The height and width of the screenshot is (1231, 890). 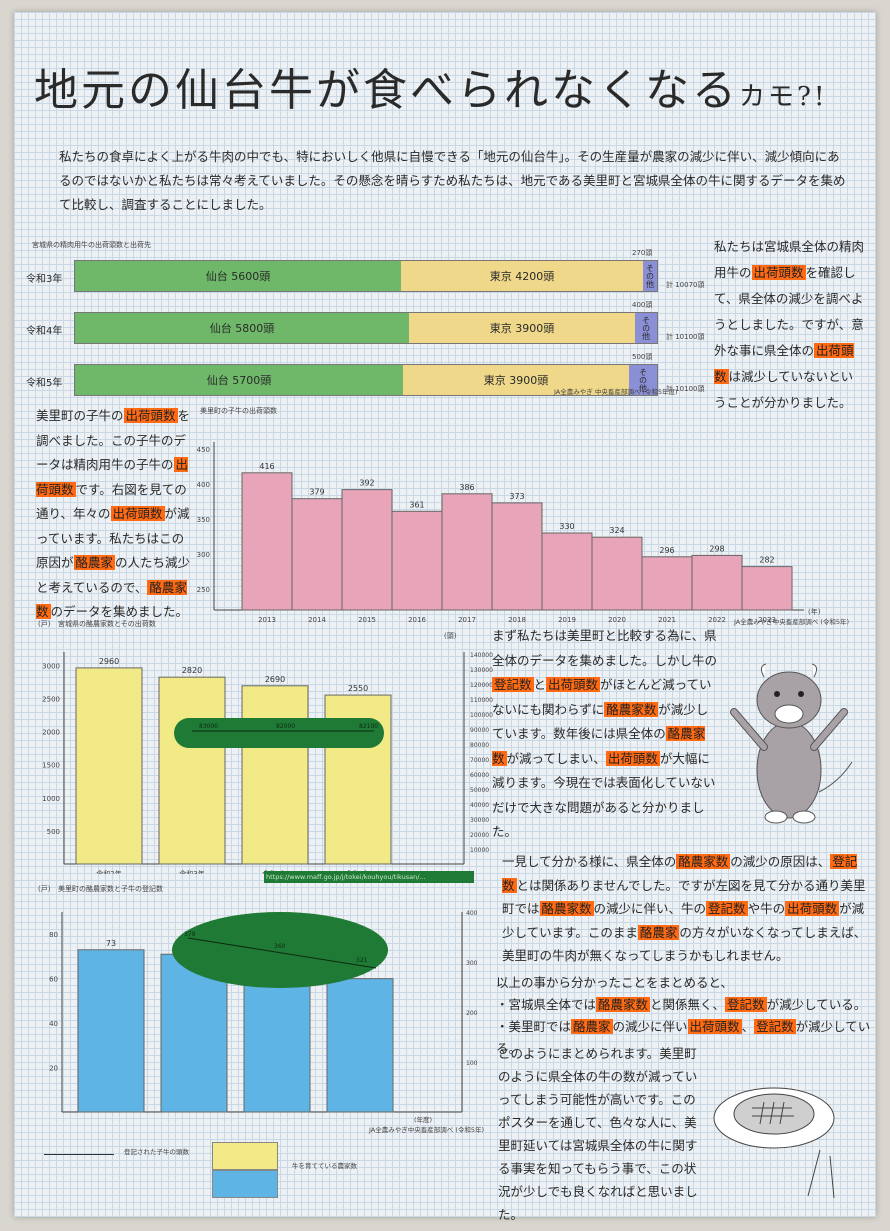 I want to click on bar-value-label: 2960, so click(x=109, y=661).